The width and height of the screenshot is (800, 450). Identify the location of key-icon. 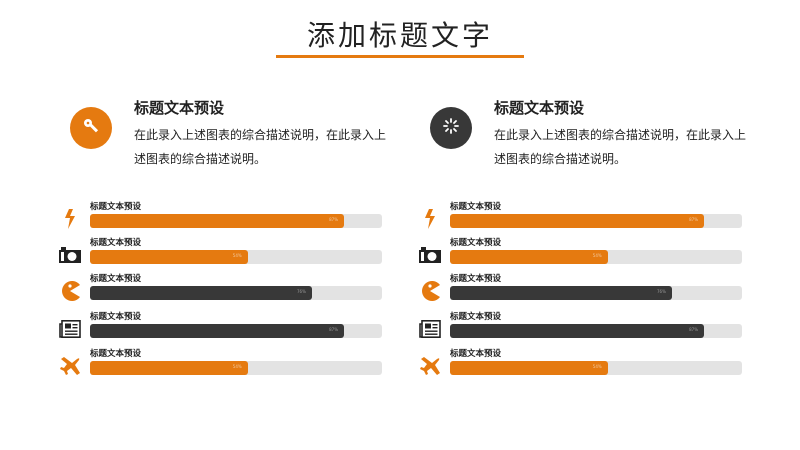
(91, 128).